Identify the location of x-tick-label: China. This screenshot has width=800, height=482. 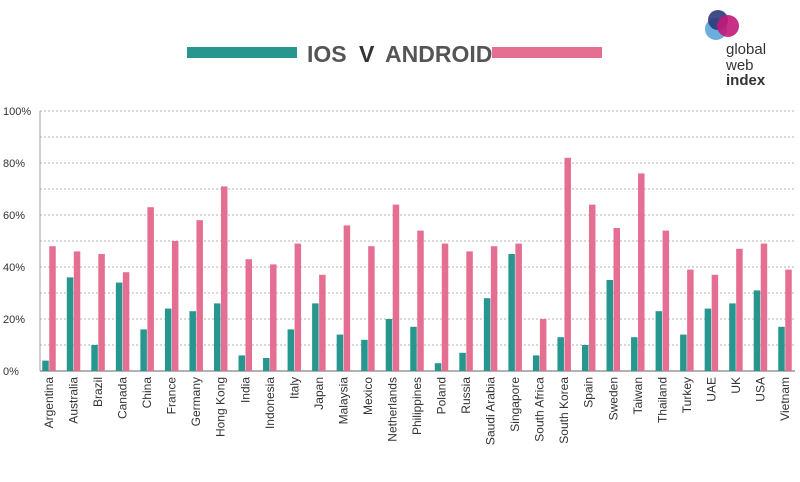
(147, 393).